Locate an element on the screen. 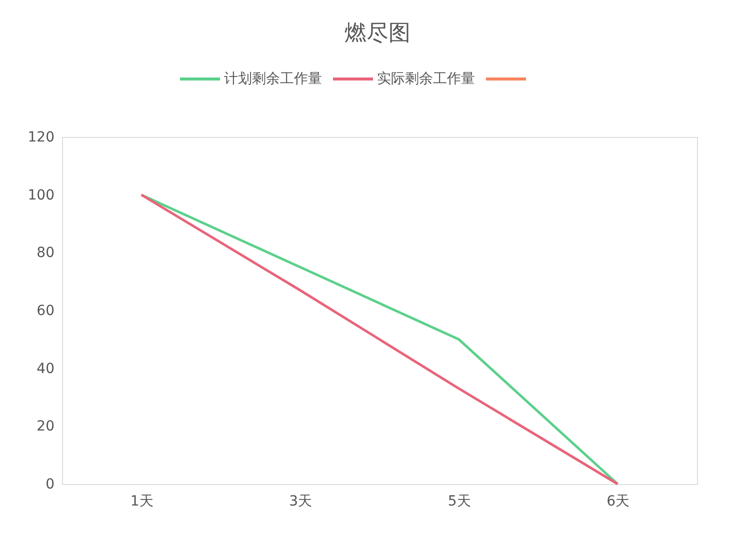 The width and height of the screenshot is (730, 555). y-tick-label: 40 is located at coordinates (45, 368).